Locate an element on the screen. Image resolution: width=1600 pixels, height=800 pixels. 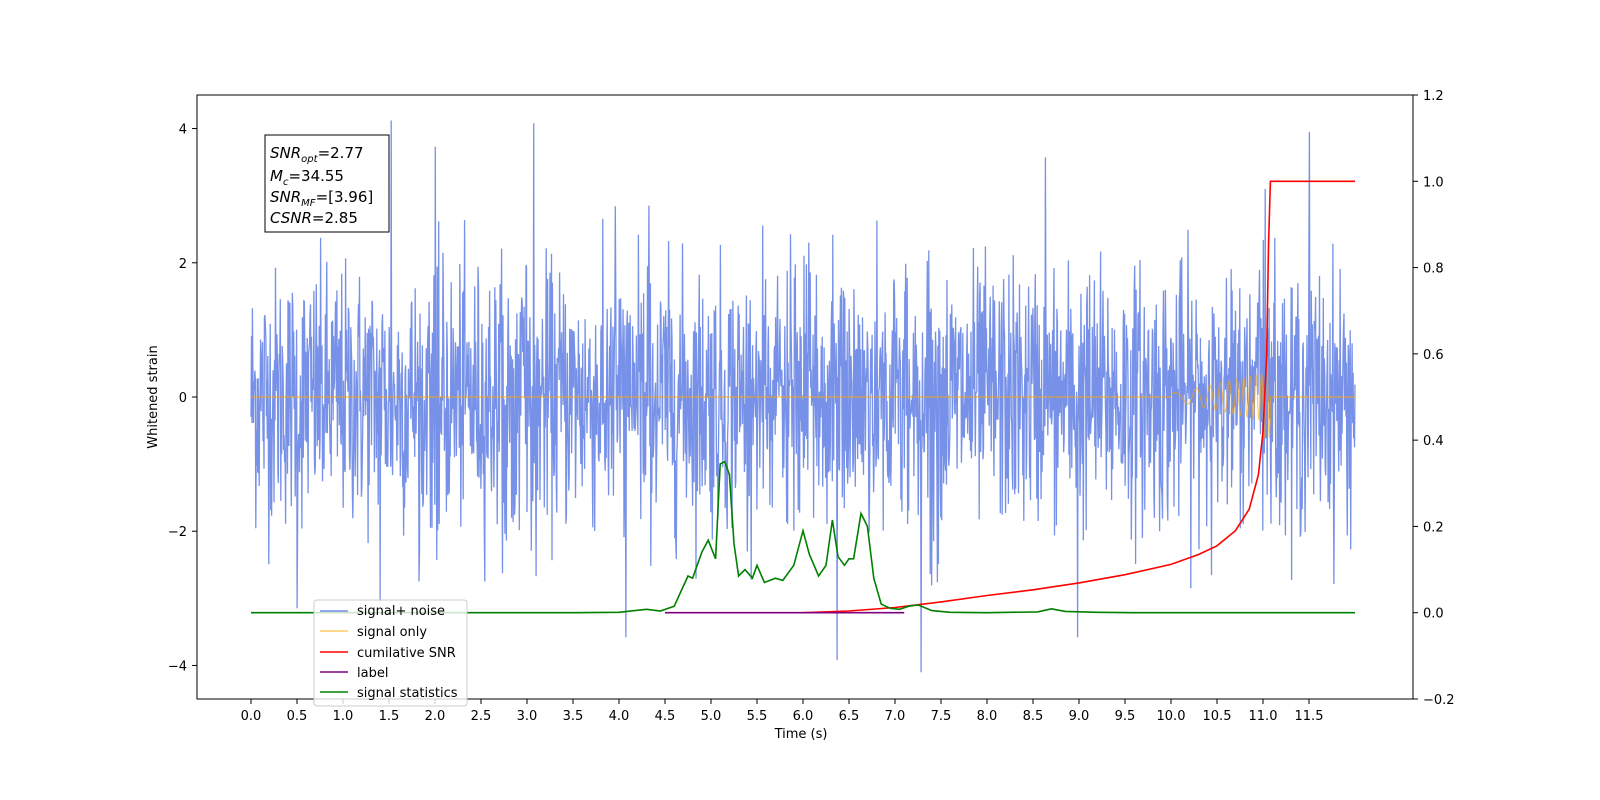
x-tick-label-21: 10.5 is located at coordinates (1217, 716).